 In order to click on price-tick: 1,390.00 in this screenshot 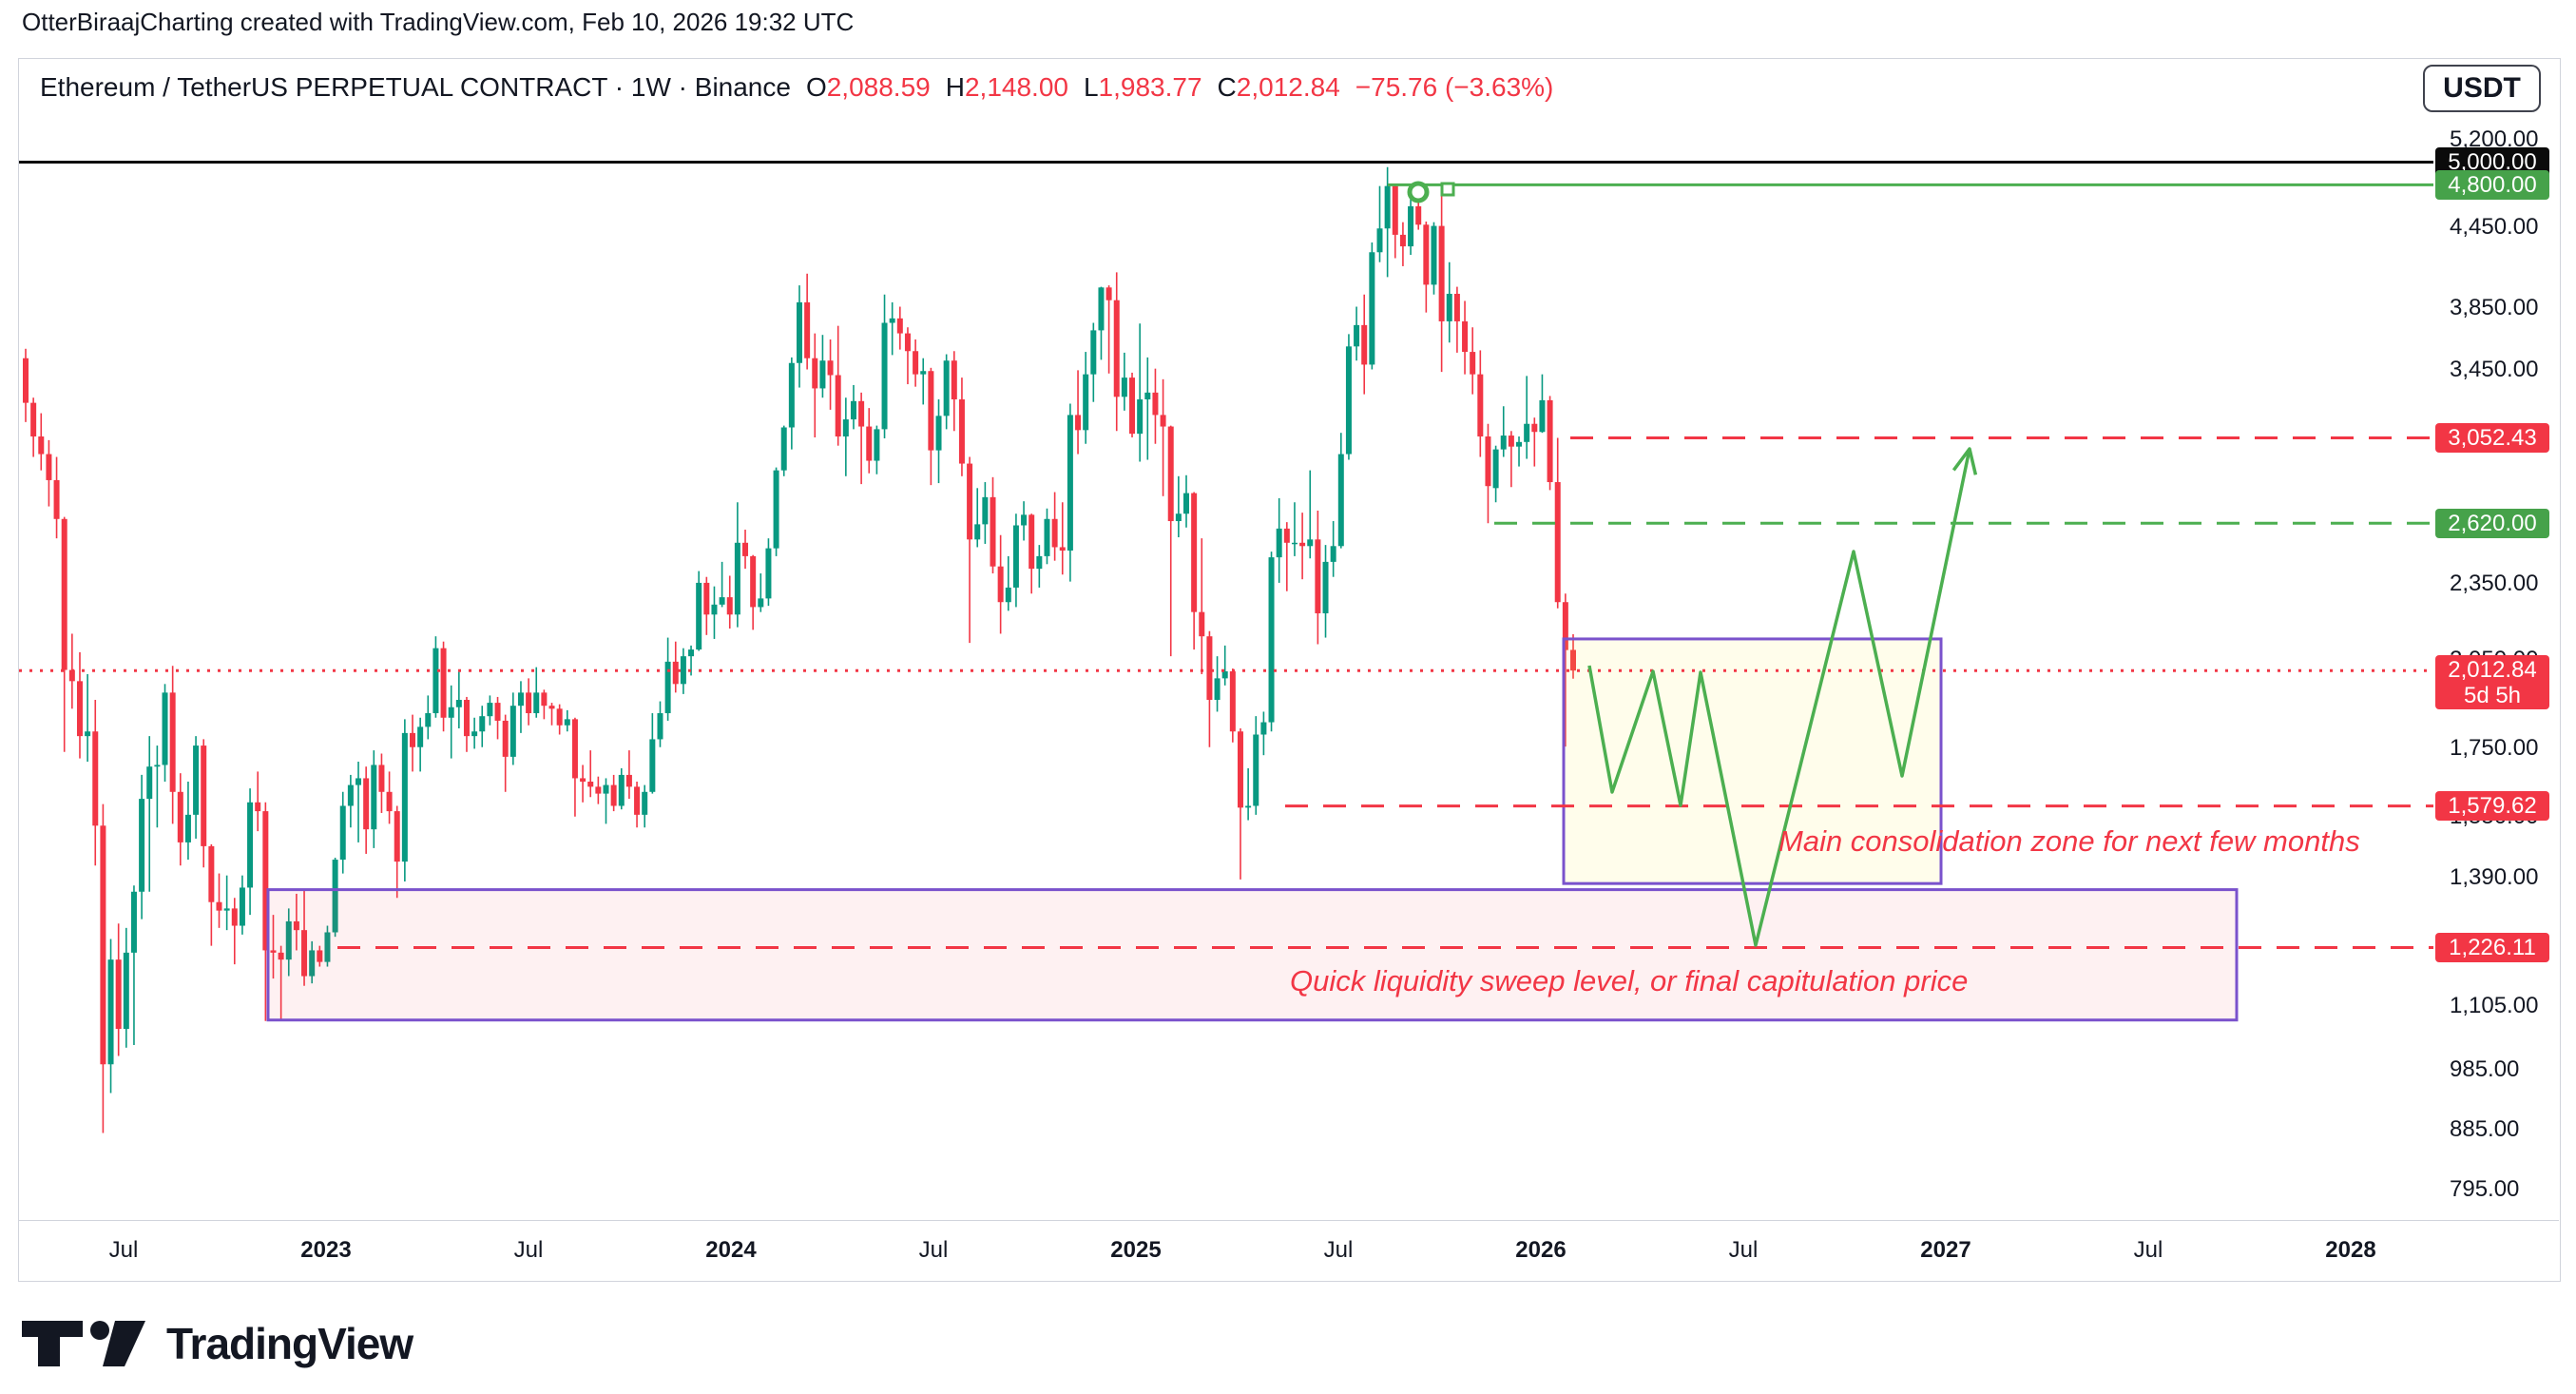, I will do `click(2494, 877)`.